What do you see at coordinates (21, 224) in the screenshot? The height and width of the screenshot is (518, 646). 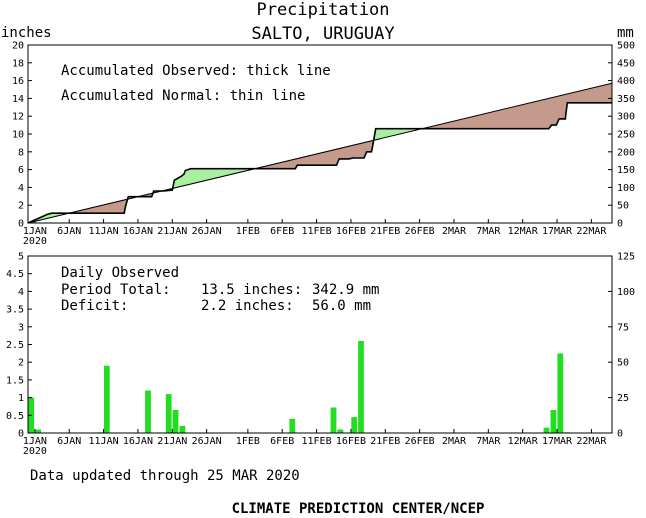 I see `top-left-tick-label: 0` at bounding box center [21, 224].